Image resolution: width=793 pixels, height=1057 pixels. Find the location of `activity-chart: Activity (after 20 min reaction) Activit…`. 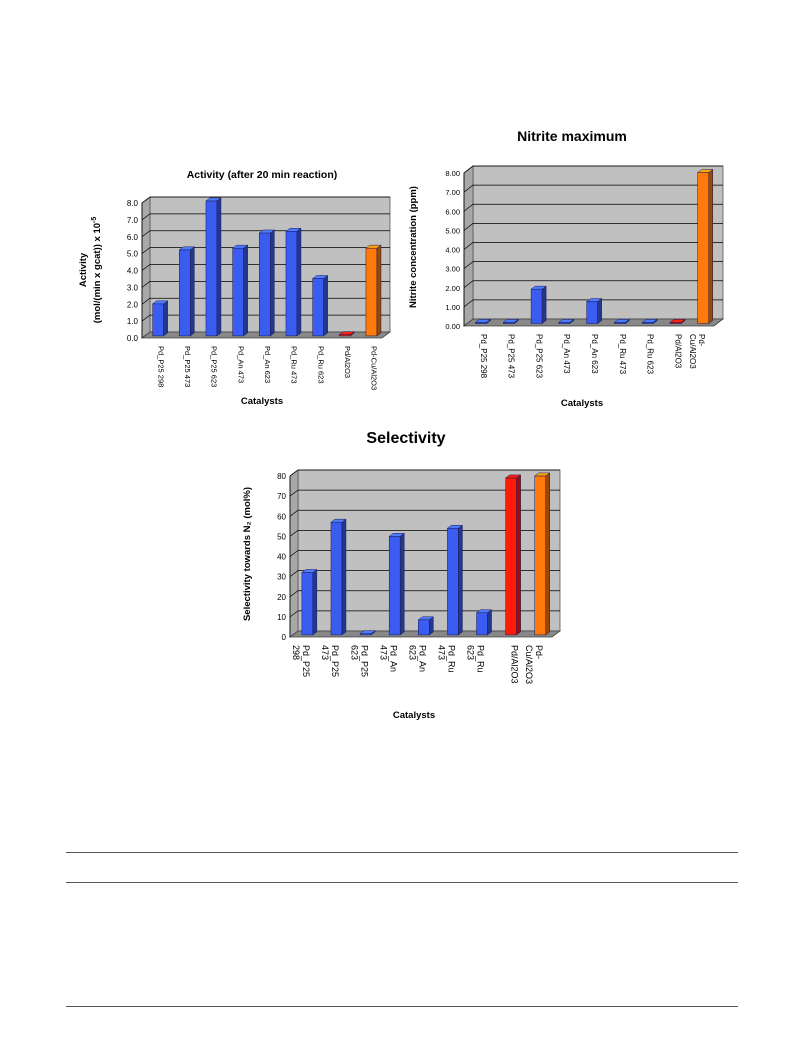

activity-chart: Activity (after 20 min reaction) Activit… is located at coordinates (235, 288).